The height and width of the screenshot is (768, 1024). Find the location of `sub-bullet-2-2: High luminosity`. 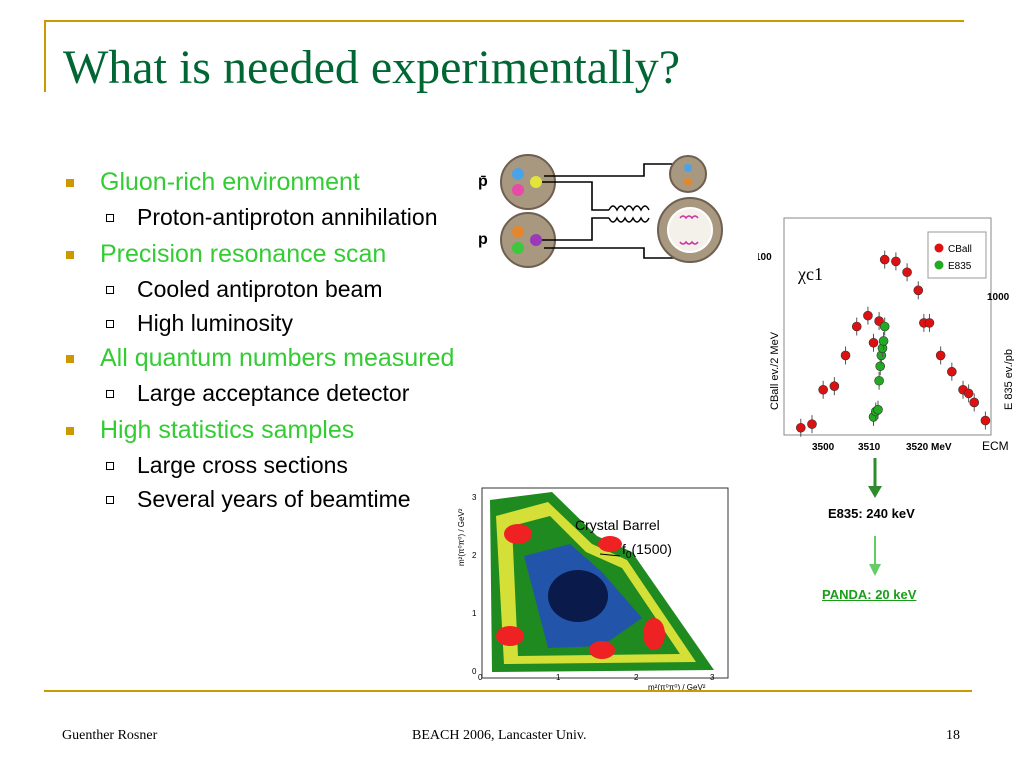

sub-bullet-2-2: High luminosity is located at coordinates (262, 323).